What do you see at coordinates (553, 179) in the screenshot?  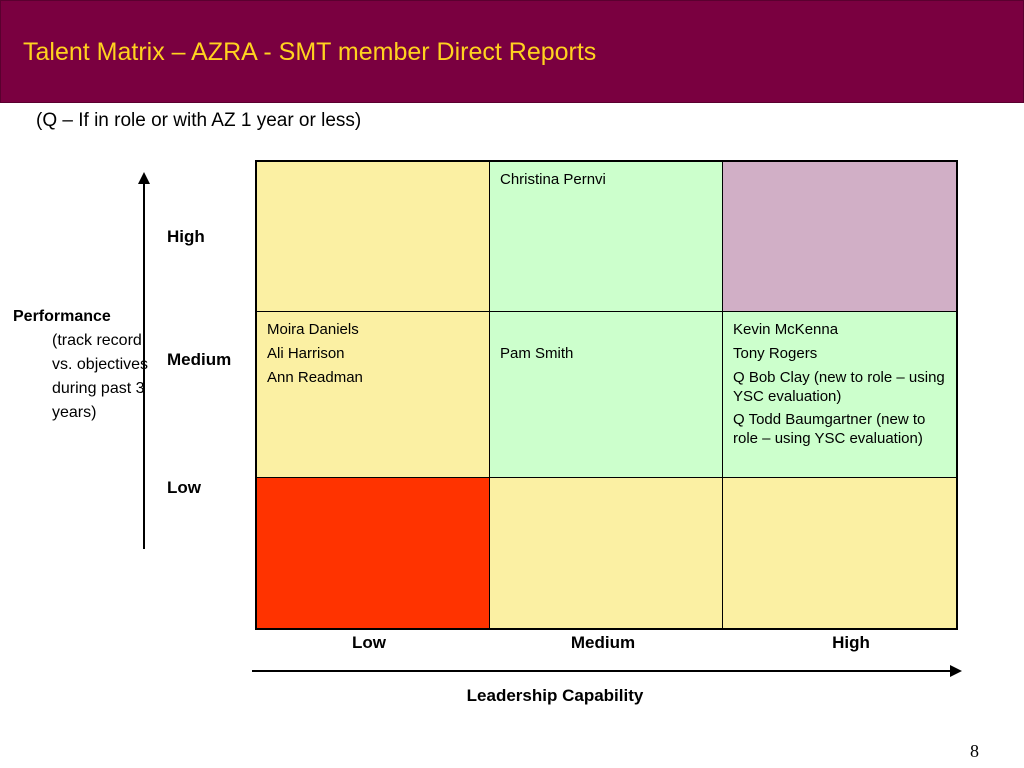 I see `employee-name: Christina Pernvi` at bounding box center [553, 179].